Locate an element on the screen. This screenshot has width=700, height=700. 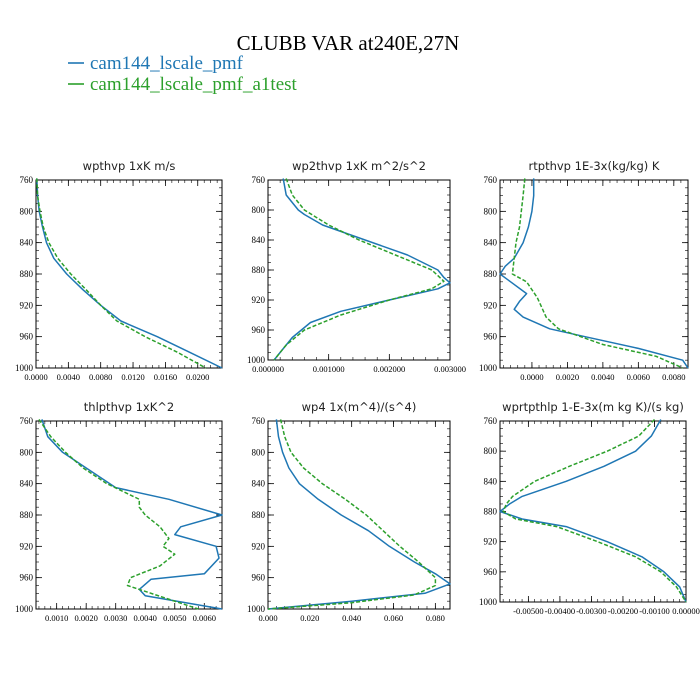
x-tick-label: 0.0030 is located at coordinates (115, 618).